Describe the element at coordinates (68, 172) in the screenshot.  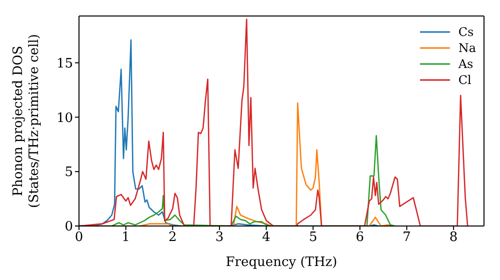
I see `y-tick-label: 5` at that location.